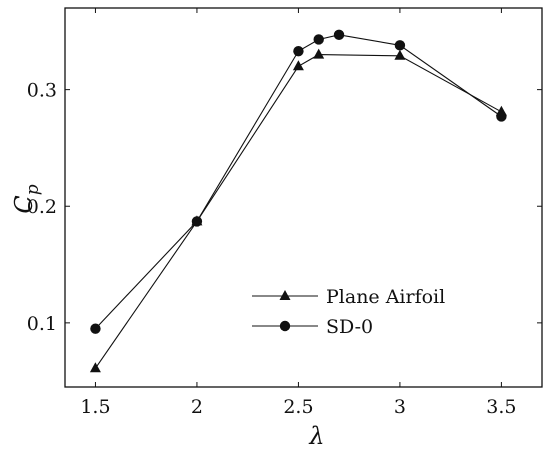 This screenshot has width=550, height=456. Describe the element at coordinates (42, 91) in the screenshot. I see `y-tick-label: 0.3` at that location.